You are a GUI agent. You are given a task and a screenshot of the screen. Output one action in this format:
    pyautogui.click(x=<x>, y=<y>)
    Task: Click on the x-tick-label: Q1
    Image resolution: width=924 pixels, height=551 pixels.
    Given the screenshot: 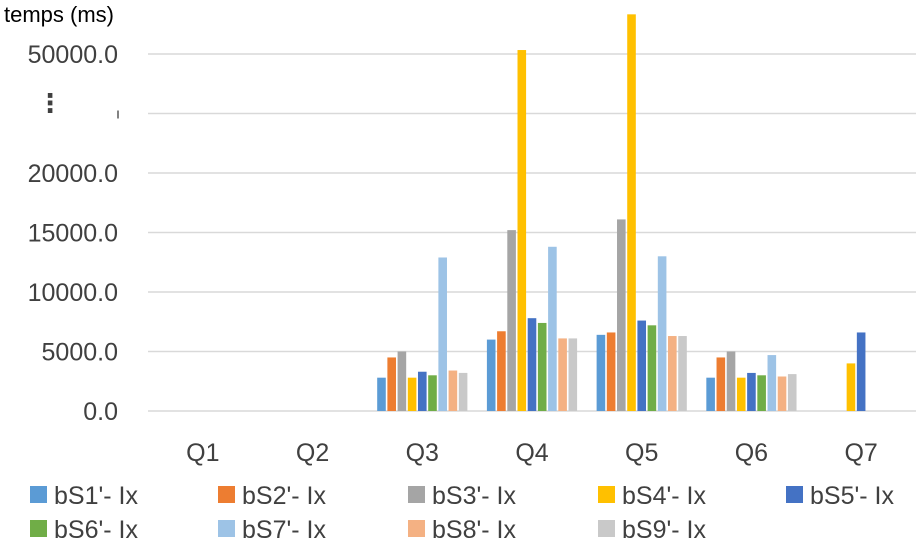 What is the action you would take?
    pyautogui.click(x=202, y=453)
    